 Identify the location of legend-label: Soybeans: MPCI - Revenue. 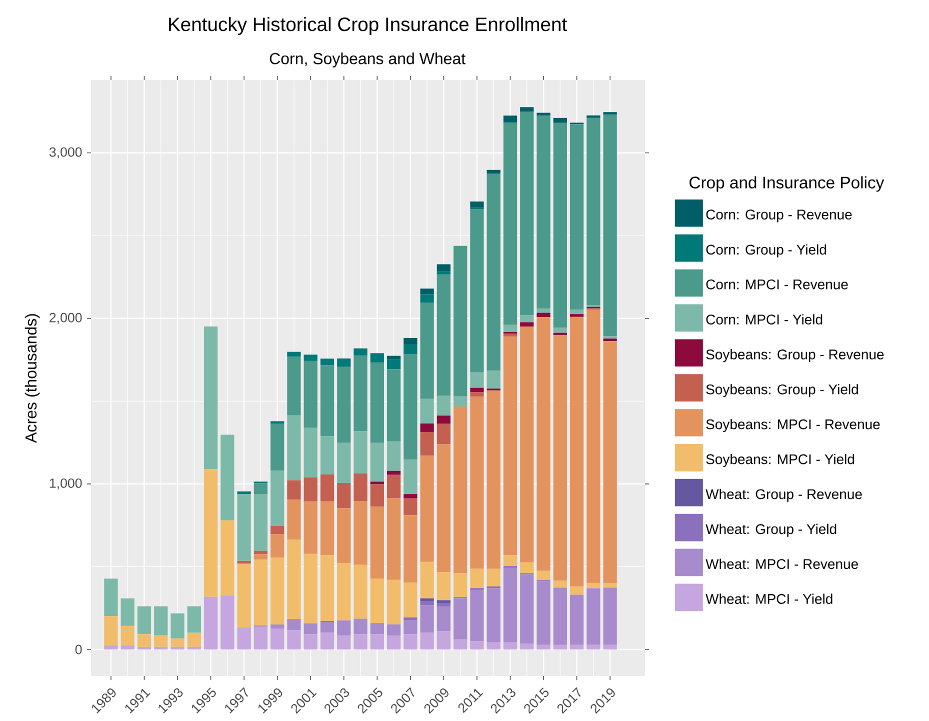
(793, 425).